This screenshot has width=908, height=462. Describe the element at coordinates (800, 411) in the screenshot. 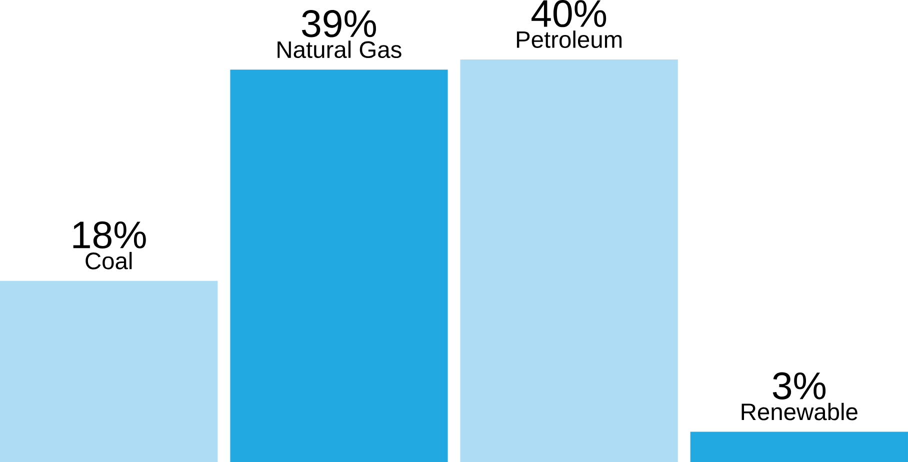

I see `x-tick-label: Renewable` at that location.